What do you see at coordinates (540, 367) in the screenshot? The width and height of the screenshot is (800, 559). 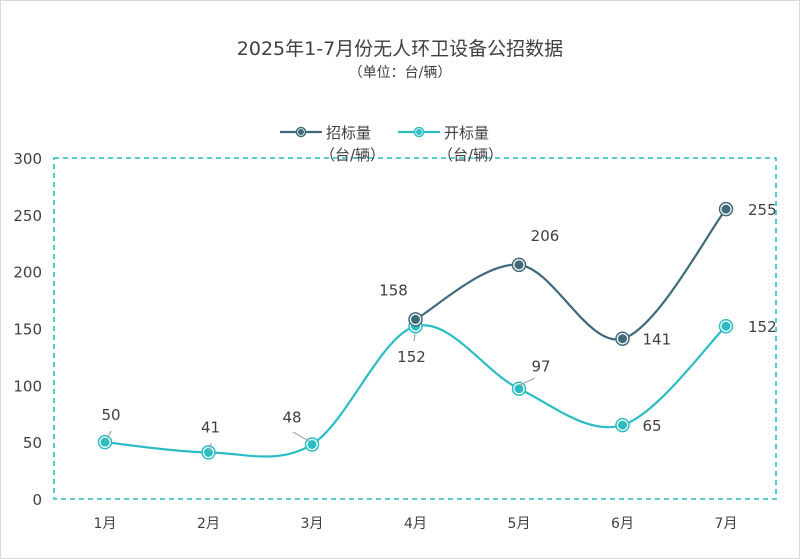 I see `data-label: 97` at bounding box center [540, 367].